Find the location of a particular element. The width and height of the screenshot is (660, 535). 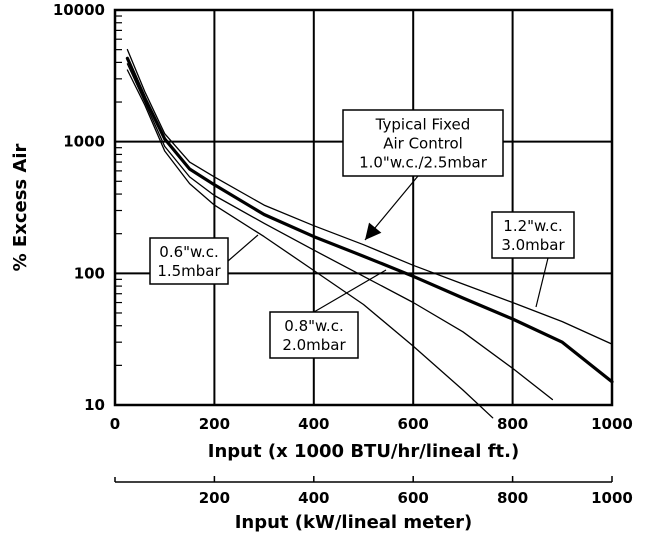

callout-text: 2.0mbar is located at coordinates (314, 345).